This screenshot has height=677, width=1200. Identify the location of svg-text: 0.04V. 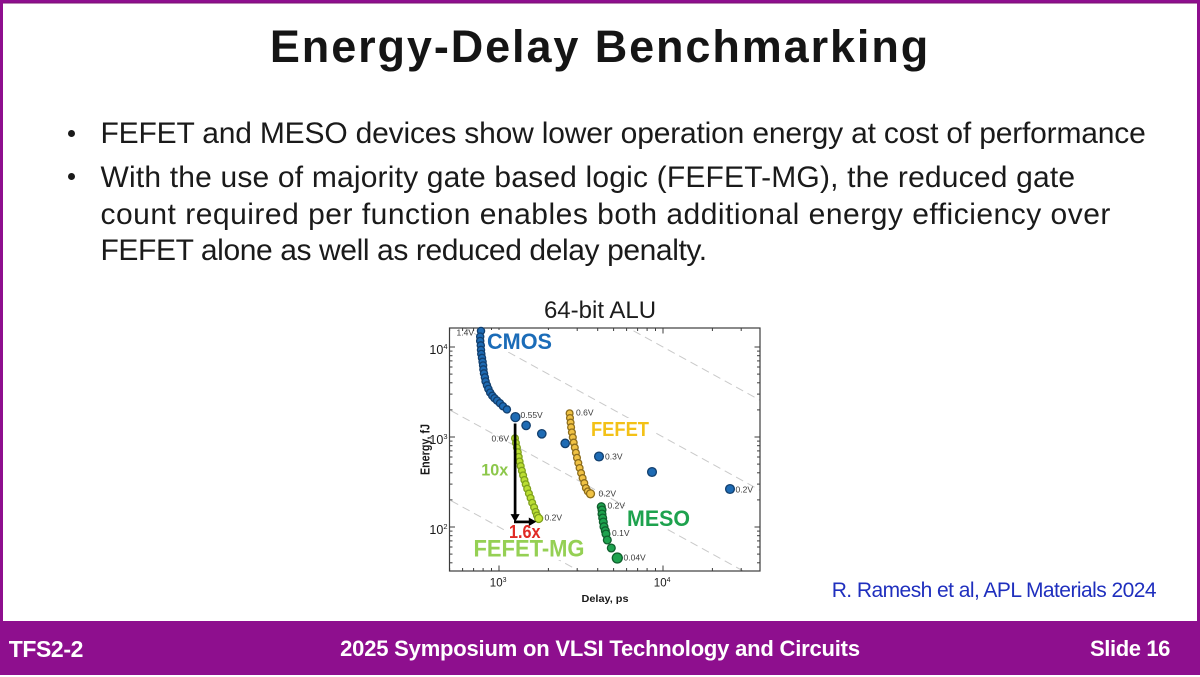
(635, 558).